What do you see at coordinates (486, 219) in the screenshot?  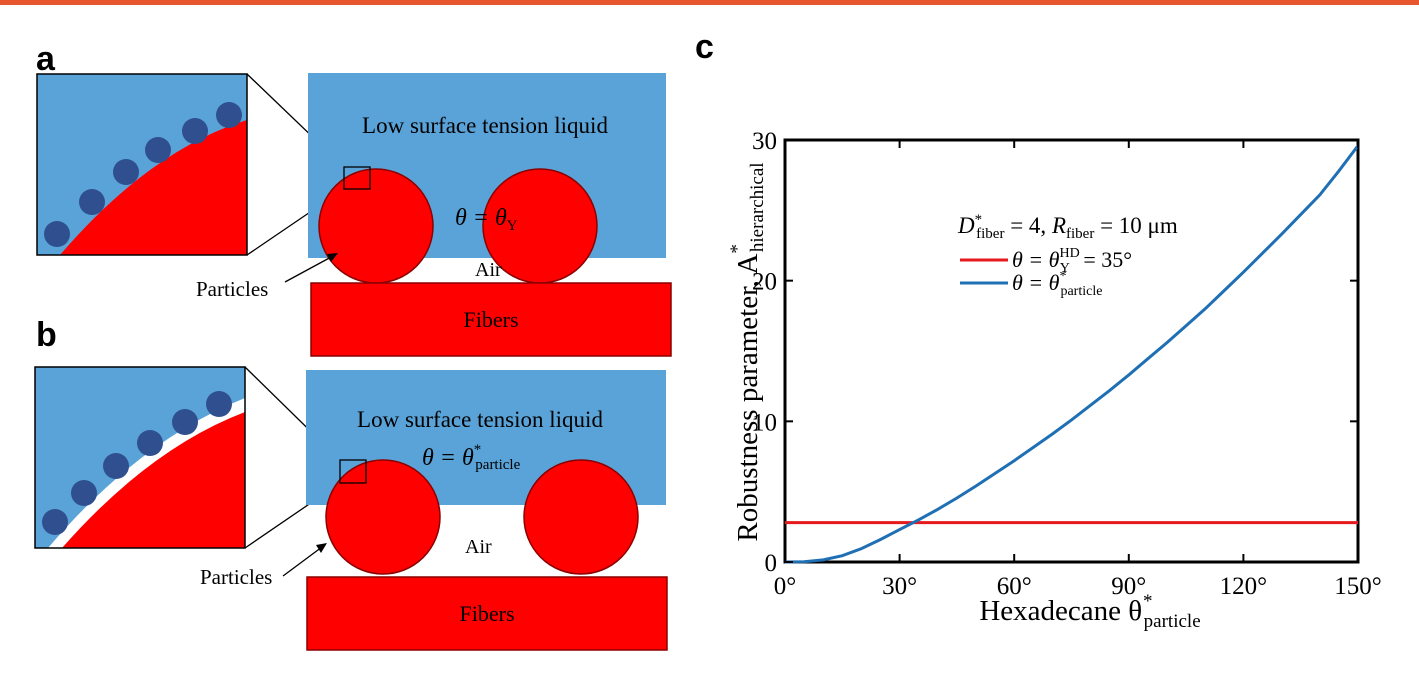 I see `theta-label: θ = θY` at bounding box center [486, 219].